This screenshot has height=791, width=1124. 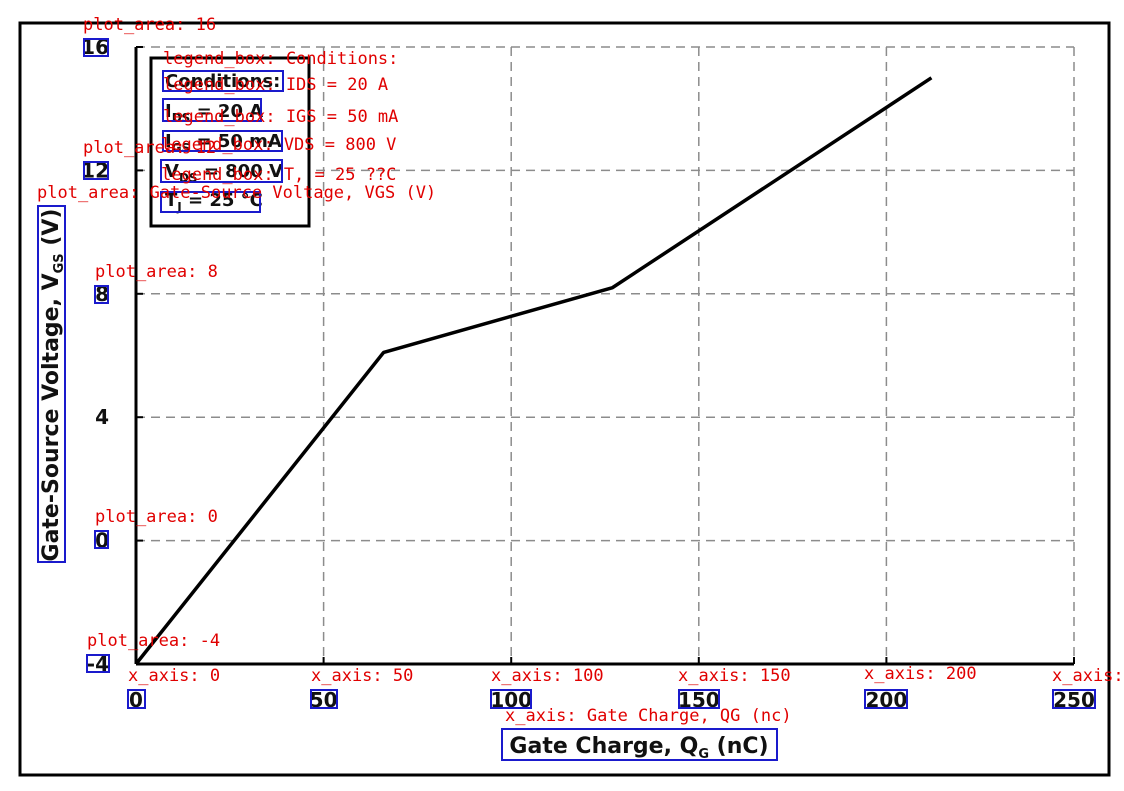 I want to click on anno-legend-vds: legend_box: VDS = 800 V, so click(x=278, y=145).